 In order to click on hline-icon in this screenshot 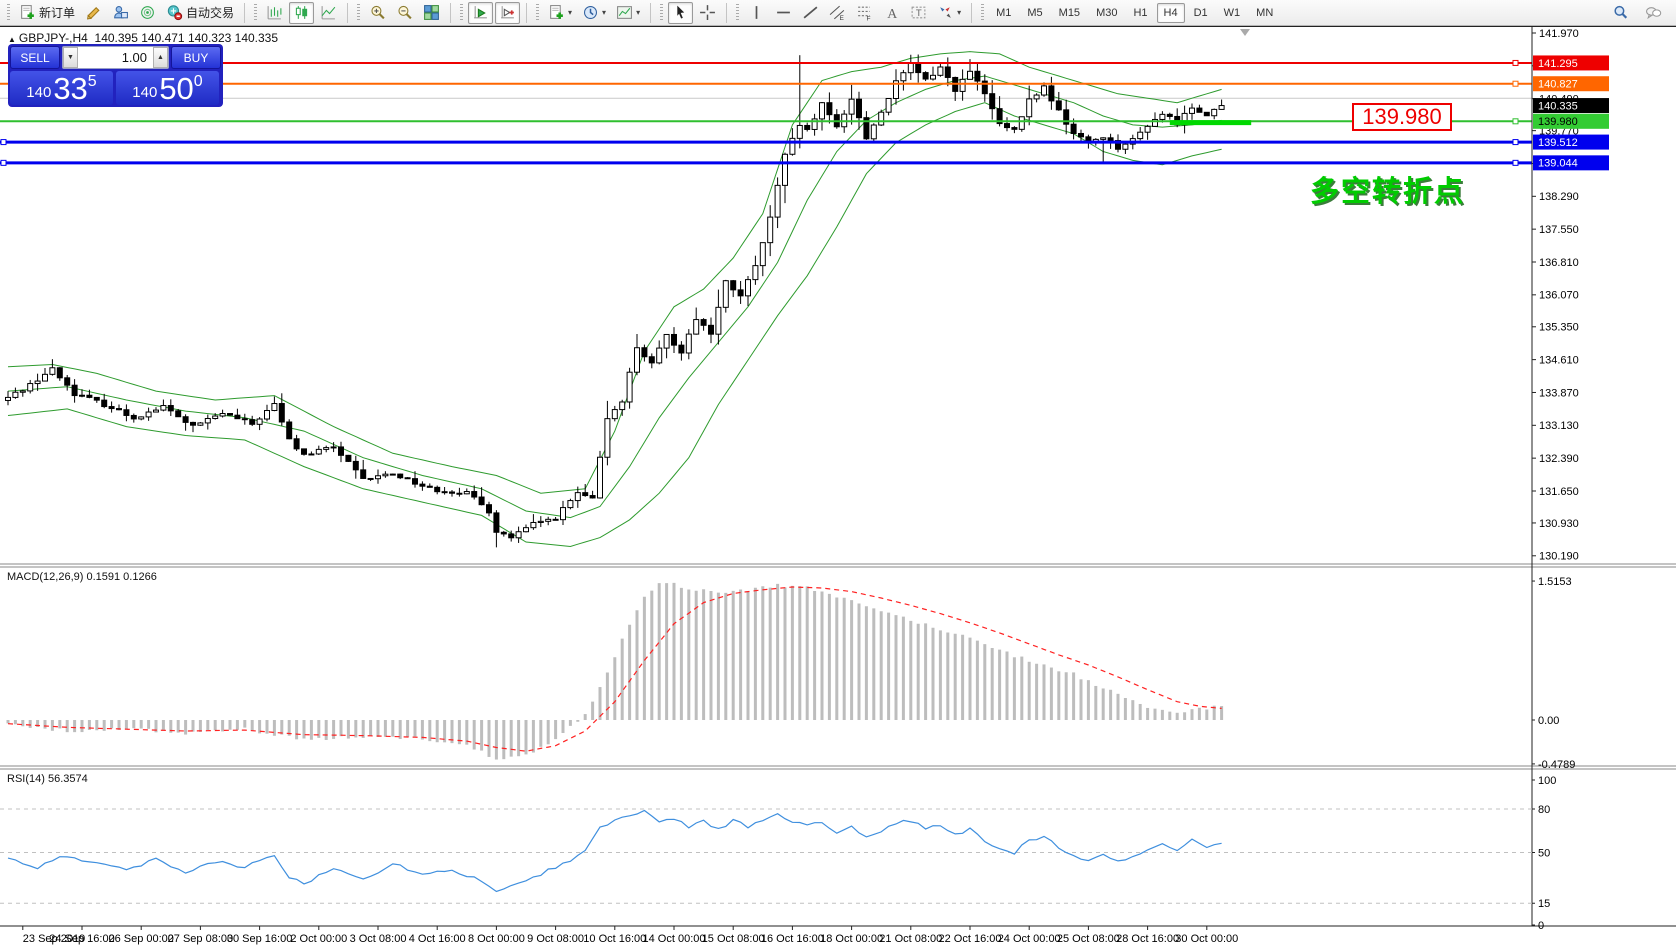, I will do `click(783, 12)`.